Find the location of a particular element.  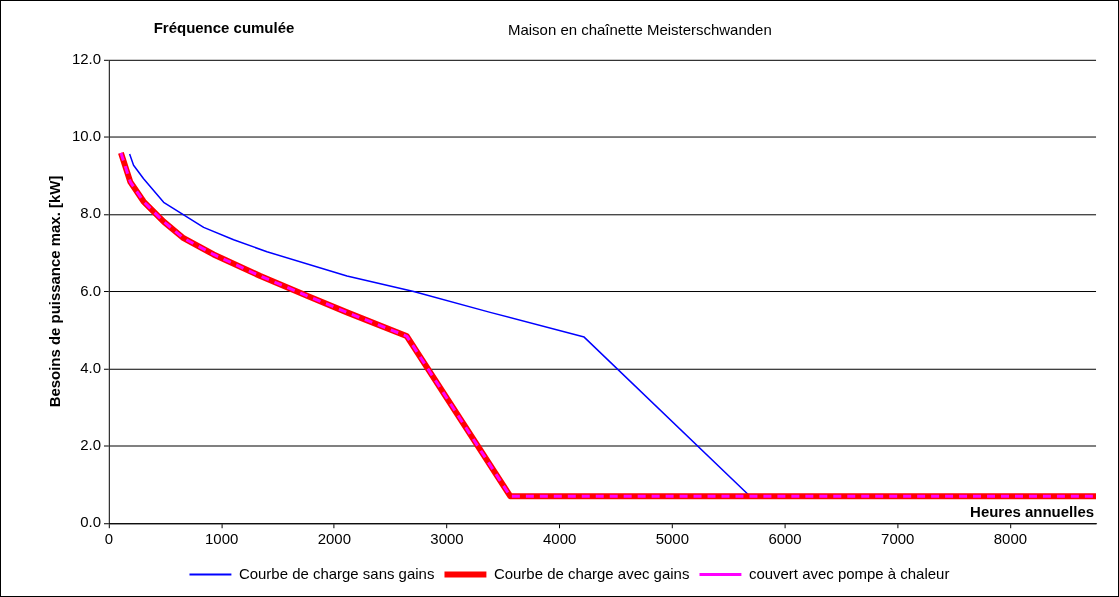

x-tick-label: 5000 is located at coordinates (672, 538).